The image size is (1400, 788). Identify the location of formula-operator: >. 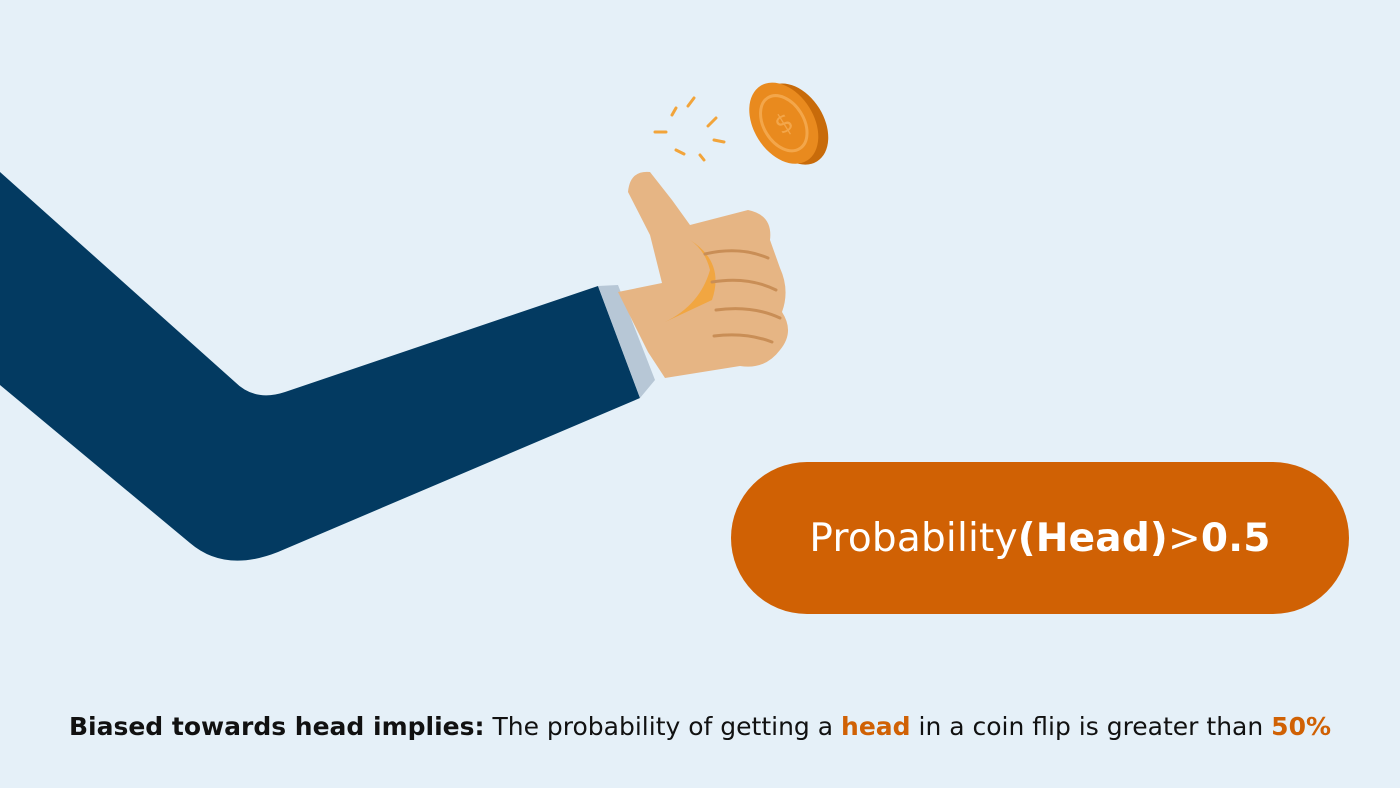
(1184, 538).